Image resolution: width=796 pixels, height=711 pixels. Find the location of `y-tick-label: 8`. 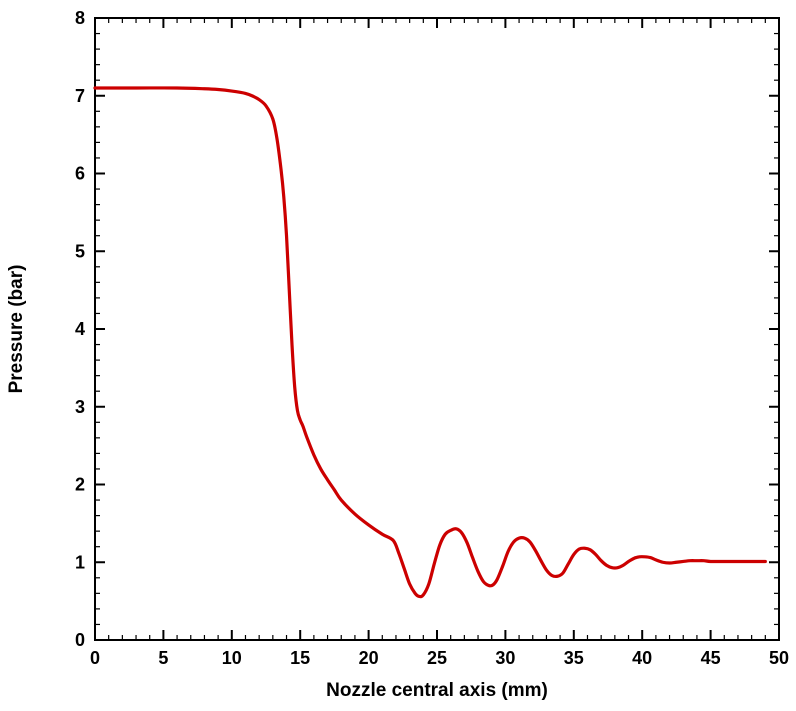

y-tick-label: 8 is located at coordinates (80, 18).